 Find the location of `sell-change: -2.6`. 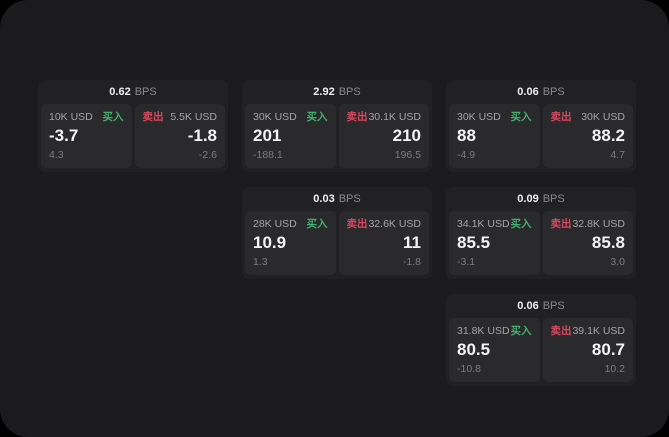

sell-change: -2.6 is located at coordinates (207, 155).